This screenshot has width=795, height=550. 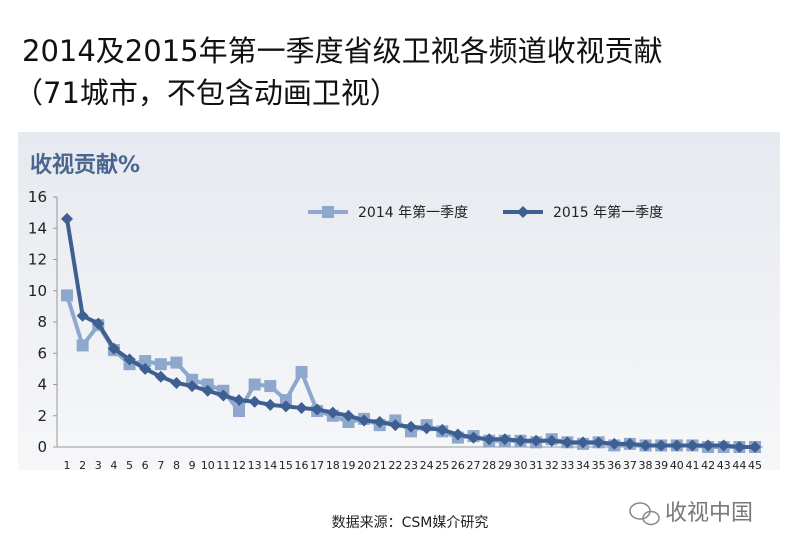 I want to click on legend-marker, so click(x=523, y=212).